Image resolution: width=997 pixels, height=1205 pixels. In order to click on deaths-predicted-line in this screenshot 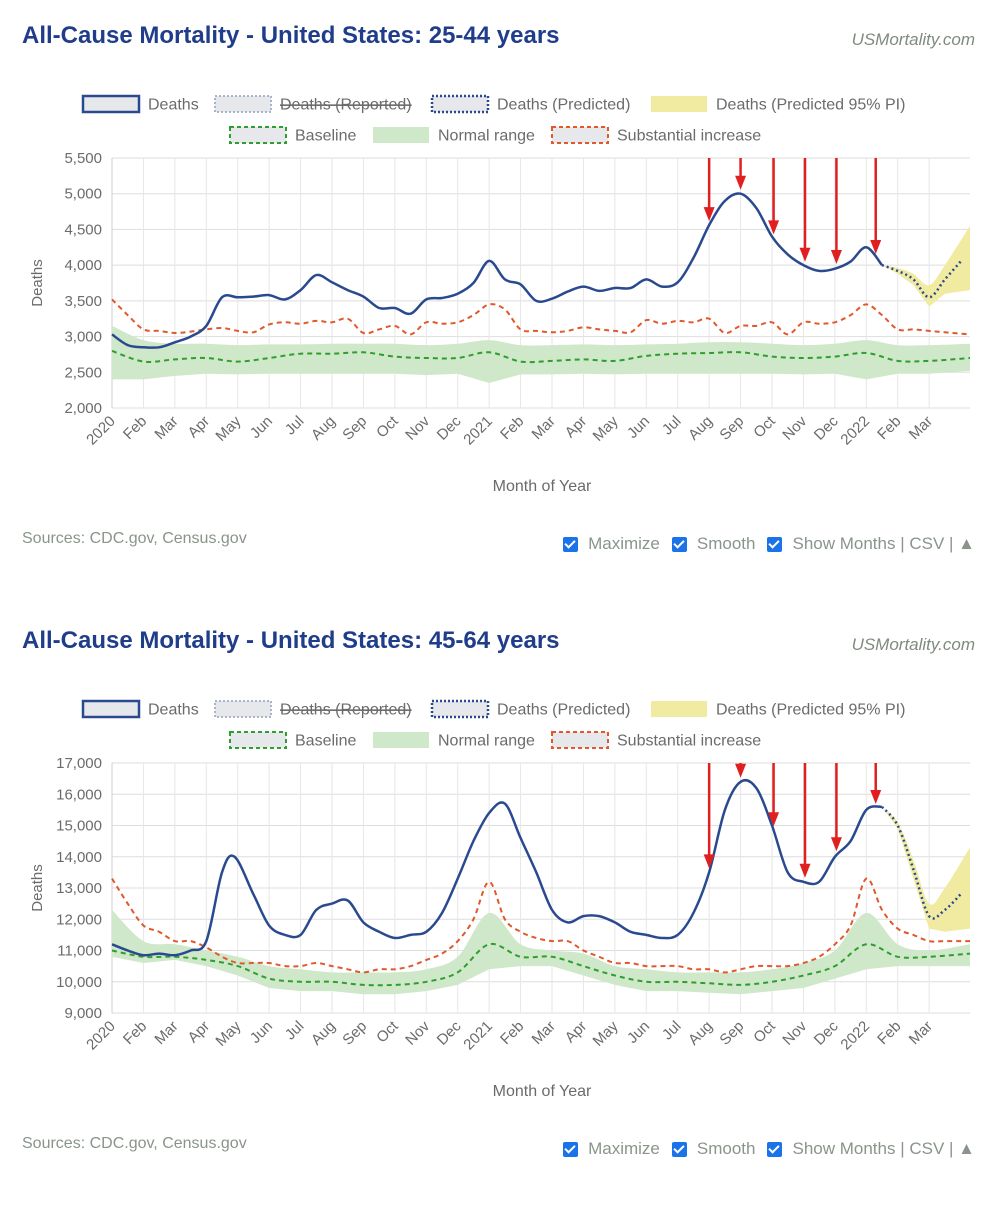, I will do `click(921, 862)`.